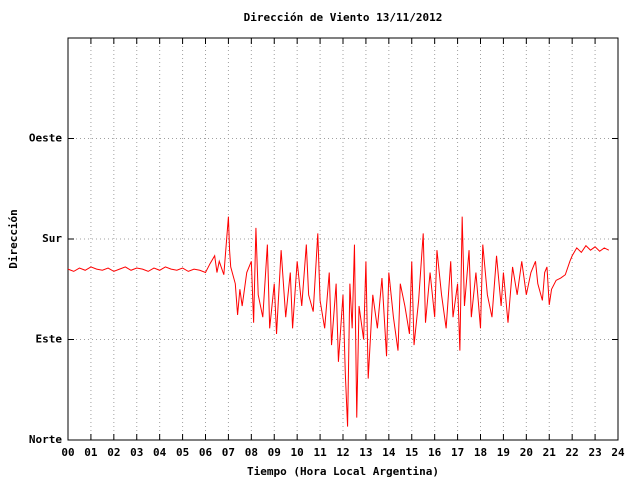 This screenshot has height=480, width=640. I want to click on x-tick-label: 00, so click(67, 452).